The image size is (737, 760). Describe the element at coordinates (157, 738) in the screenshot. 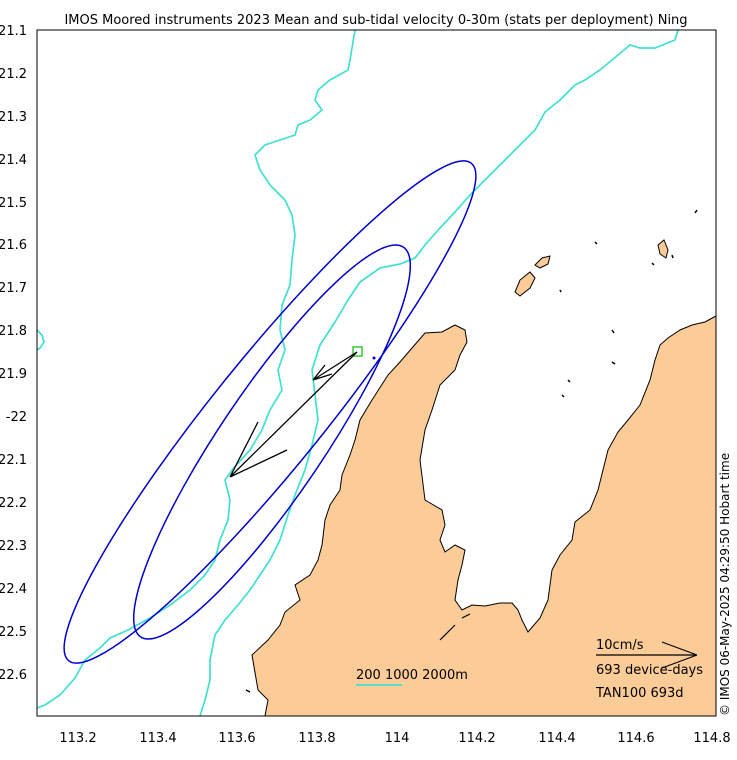

I see `x-tick-label: 113.4` at that location.